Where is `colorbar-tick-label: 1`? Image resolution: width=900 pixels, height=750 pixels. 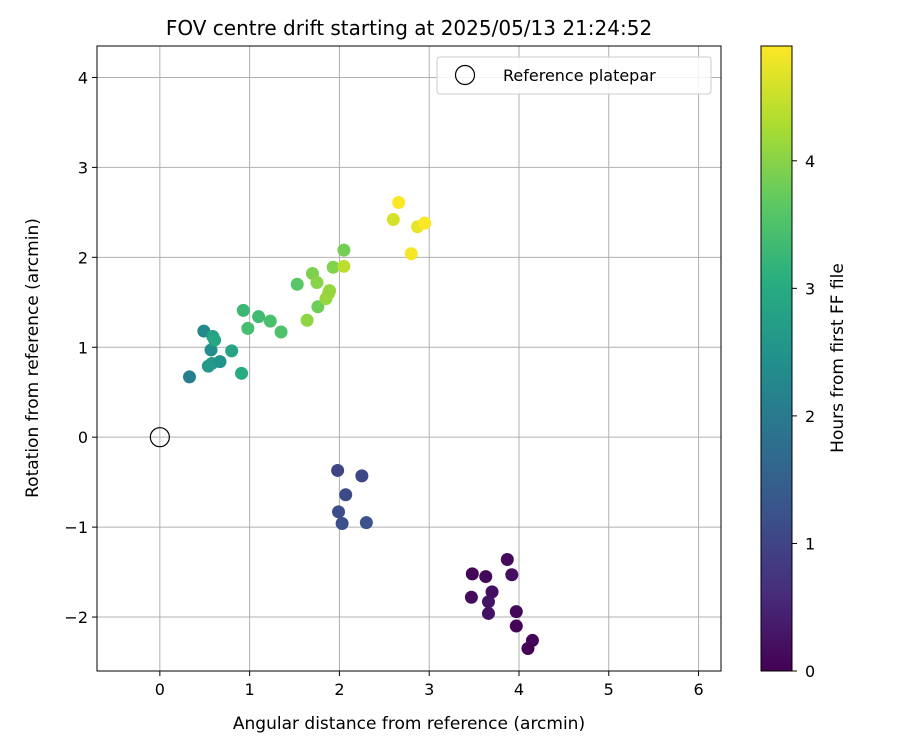
colorbar-tick-label: 1 is located at coordinates (810, 543).